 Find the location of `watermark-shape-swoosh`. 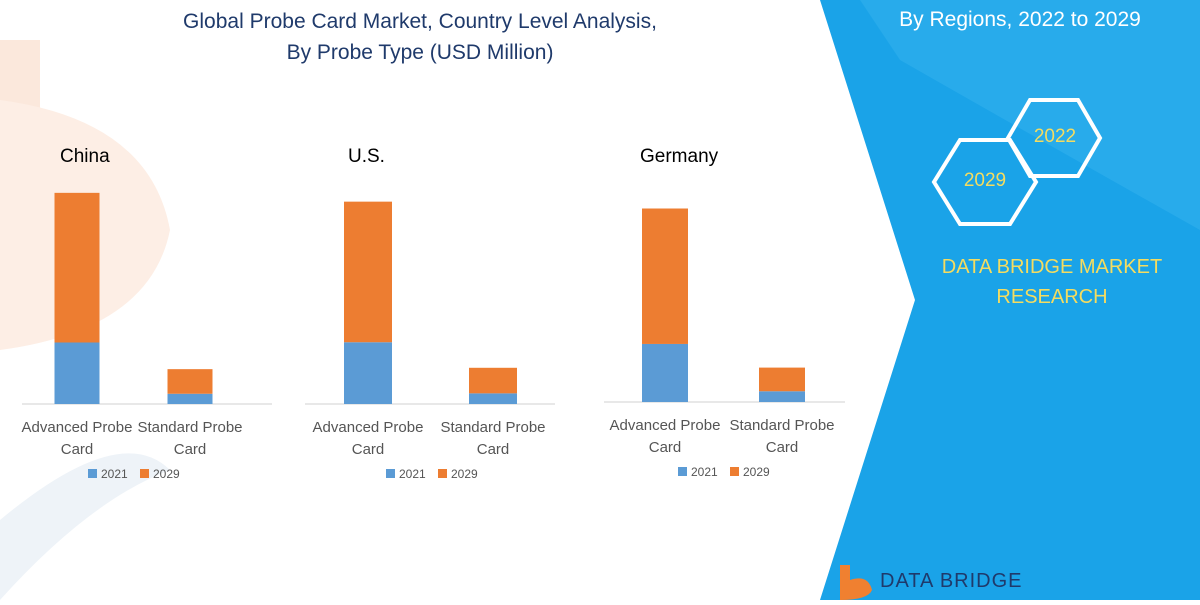

watermark-shape-swoosh is located at coordinates (85, 526).